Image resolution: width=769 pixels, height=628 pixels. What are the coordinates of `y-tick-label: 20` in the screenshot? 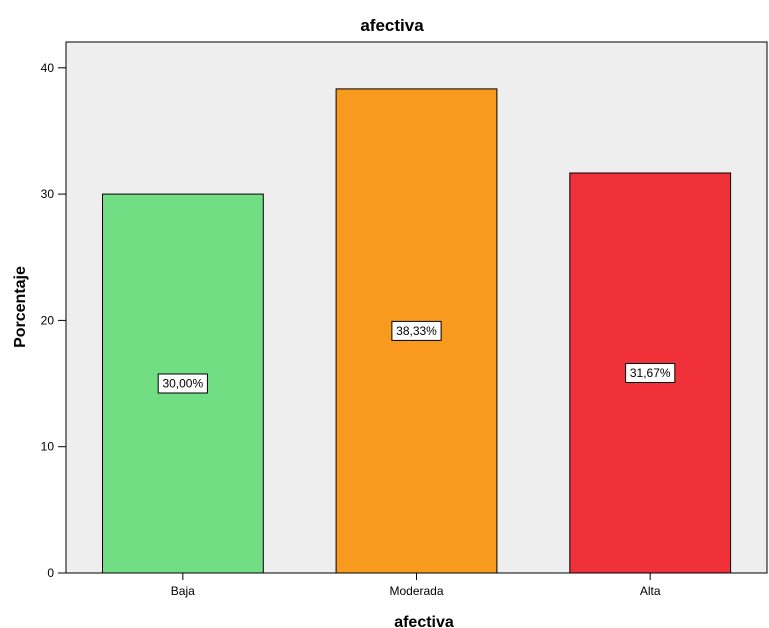 It's located at (48, 320).